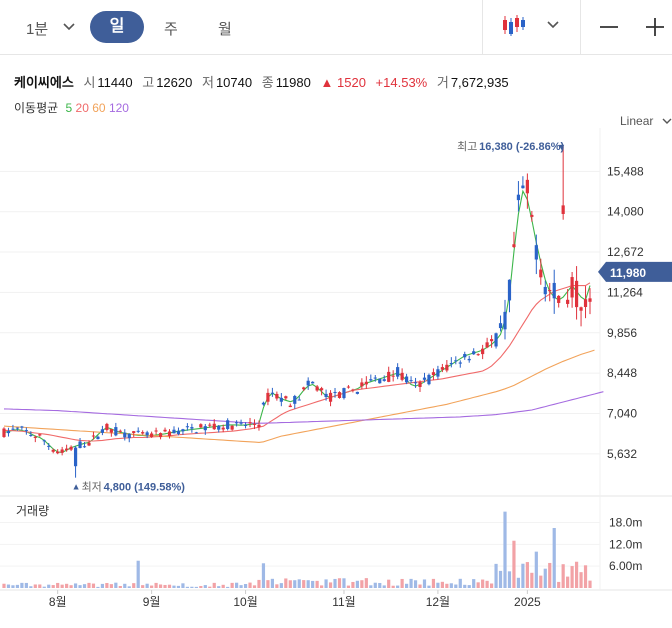 The height and width of the screenshot is (628, 672). What do you see at coordinates (118, 108) in the screenshot?
I see `ma-120-label: 120` at bounding box center [118, 108].